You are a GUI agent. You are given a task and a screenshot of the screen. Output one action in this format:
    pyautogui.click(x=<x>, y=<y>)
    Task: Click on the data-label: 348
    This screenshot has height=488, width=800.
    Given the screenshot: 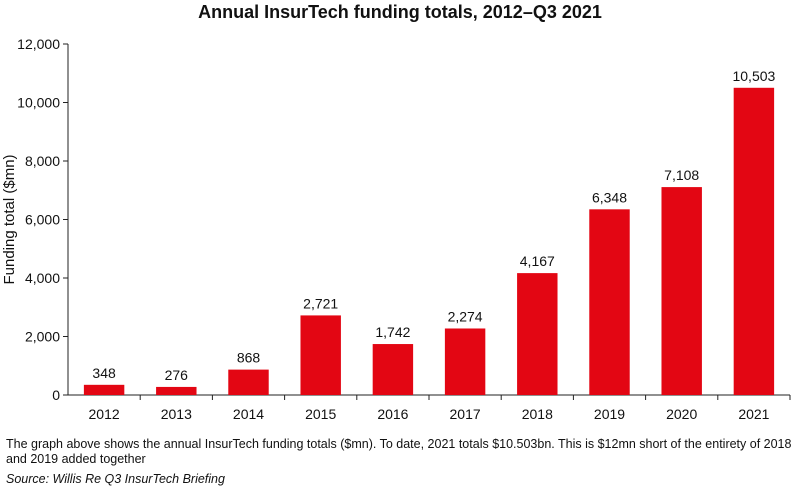 What is the action you would take?
    pyautogui.click(x=104, y=373)
    